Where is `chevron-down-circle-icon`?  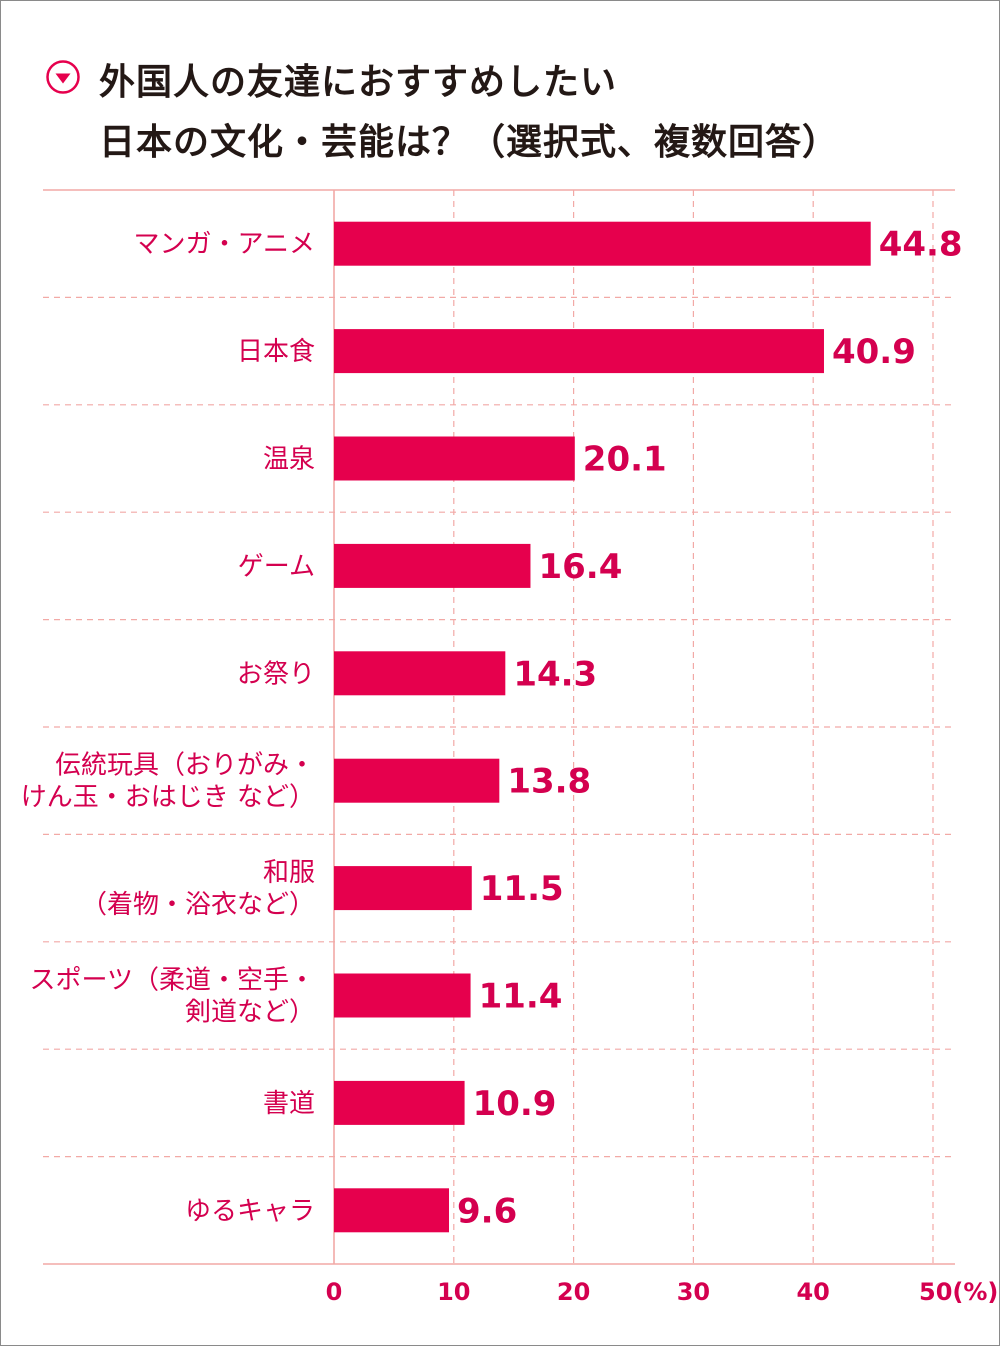 chevron-down-circle-icon is located at coordinates (63, 77).